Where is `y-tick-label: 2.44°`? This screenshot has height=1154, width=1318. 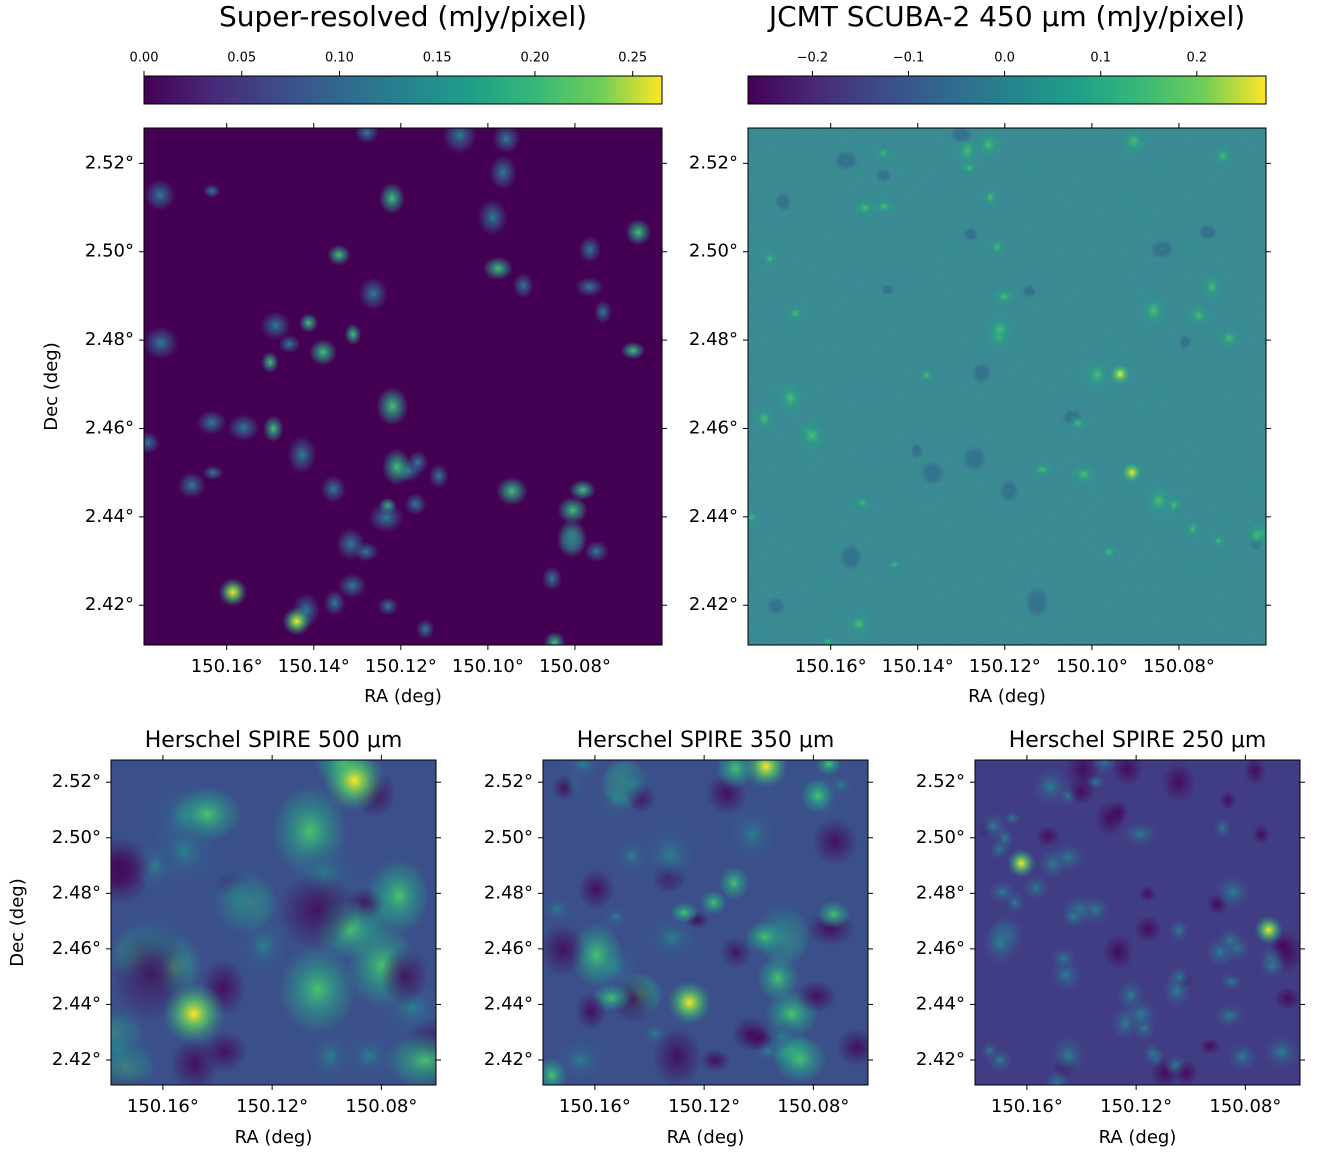 y-tick-label: 2.44° is located at coordinates (508, 1003).